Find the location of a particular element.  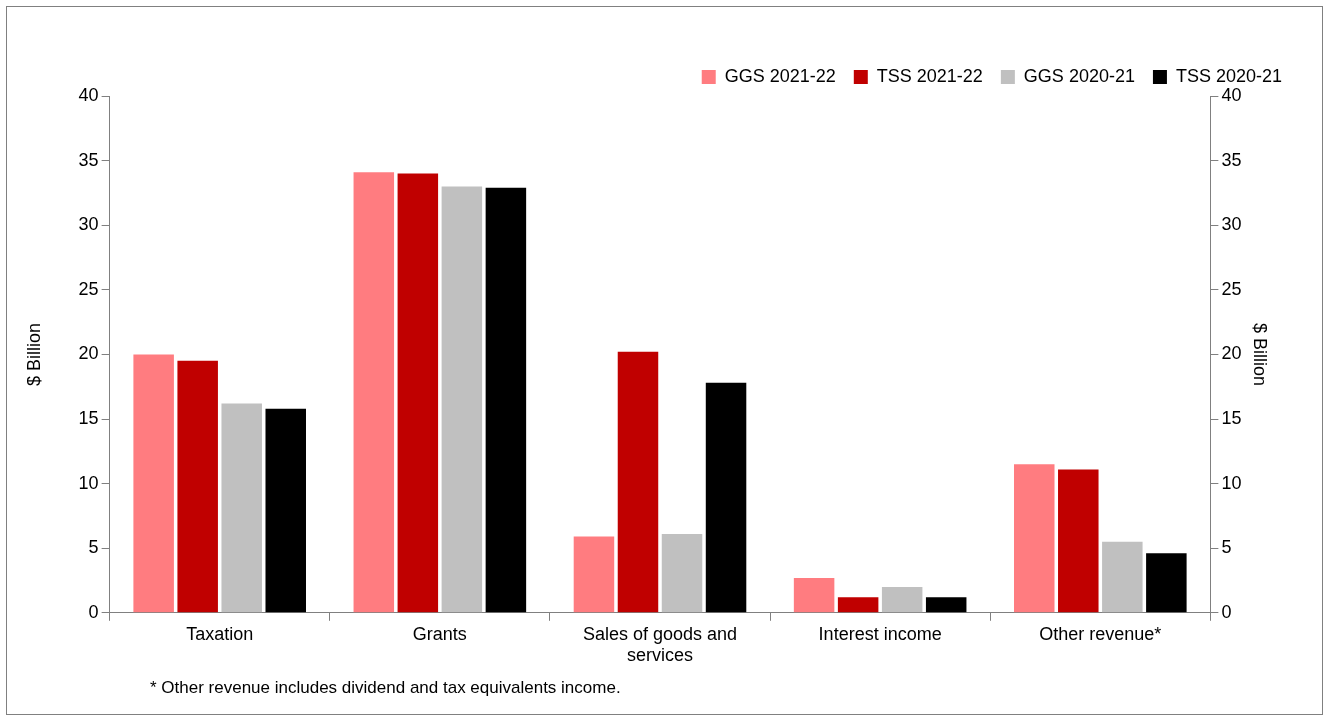

x-tick-label: Grants is located at coordinates (439, 633).